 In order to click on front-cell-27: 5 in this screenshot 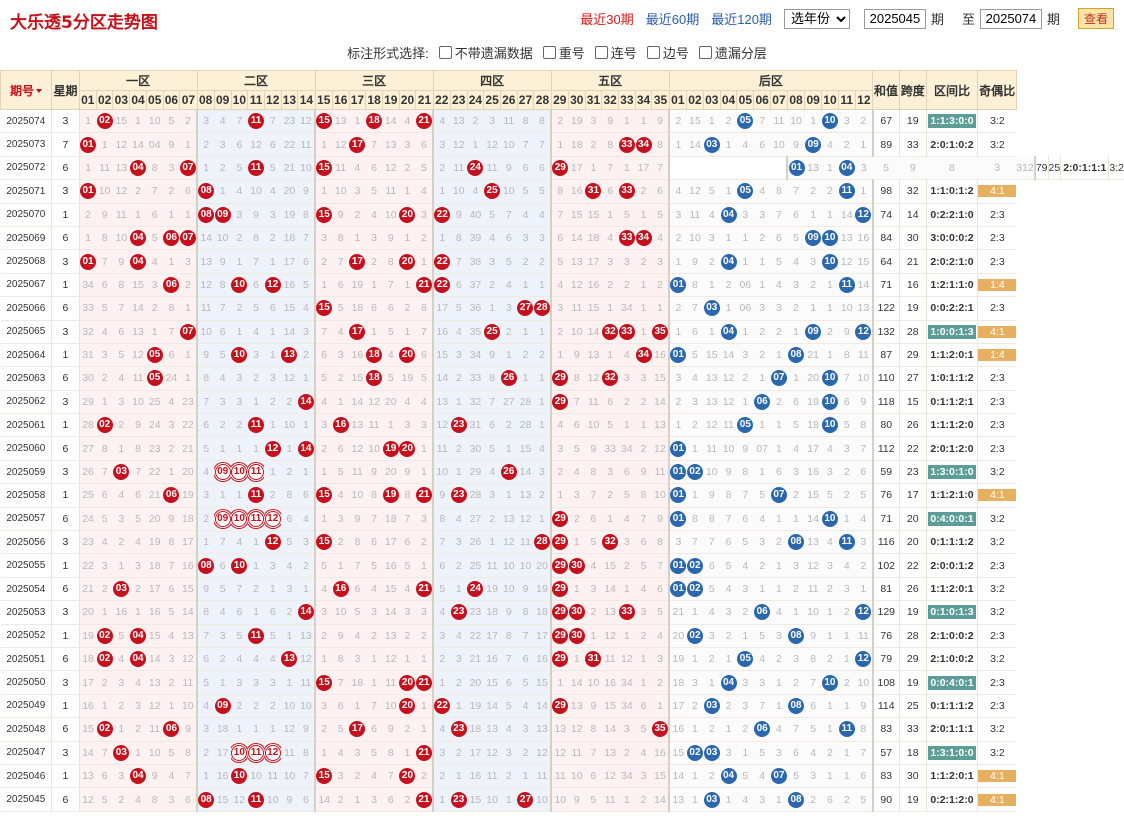, I will do `click(525, 682)`.